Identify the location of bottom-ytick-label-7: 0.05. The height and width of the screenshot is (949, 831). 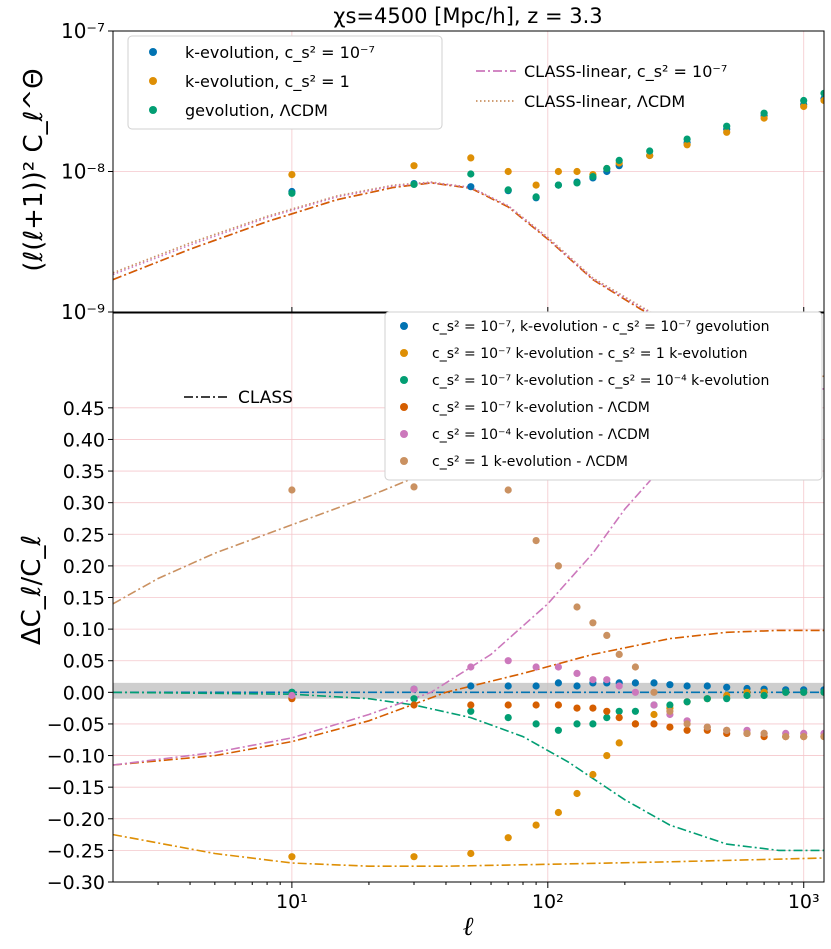
(84, 662).